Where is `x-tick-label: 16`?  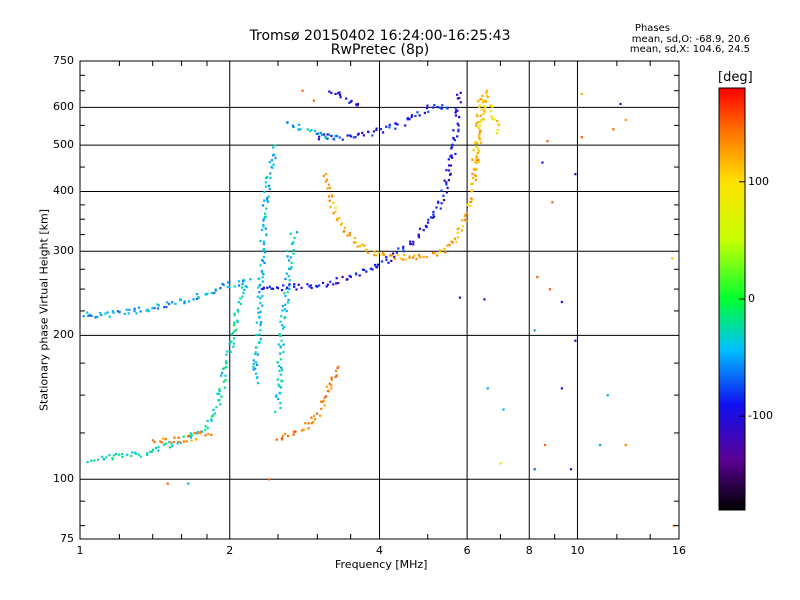
x-tick-label: 16 is located at coordinates (679, 550).